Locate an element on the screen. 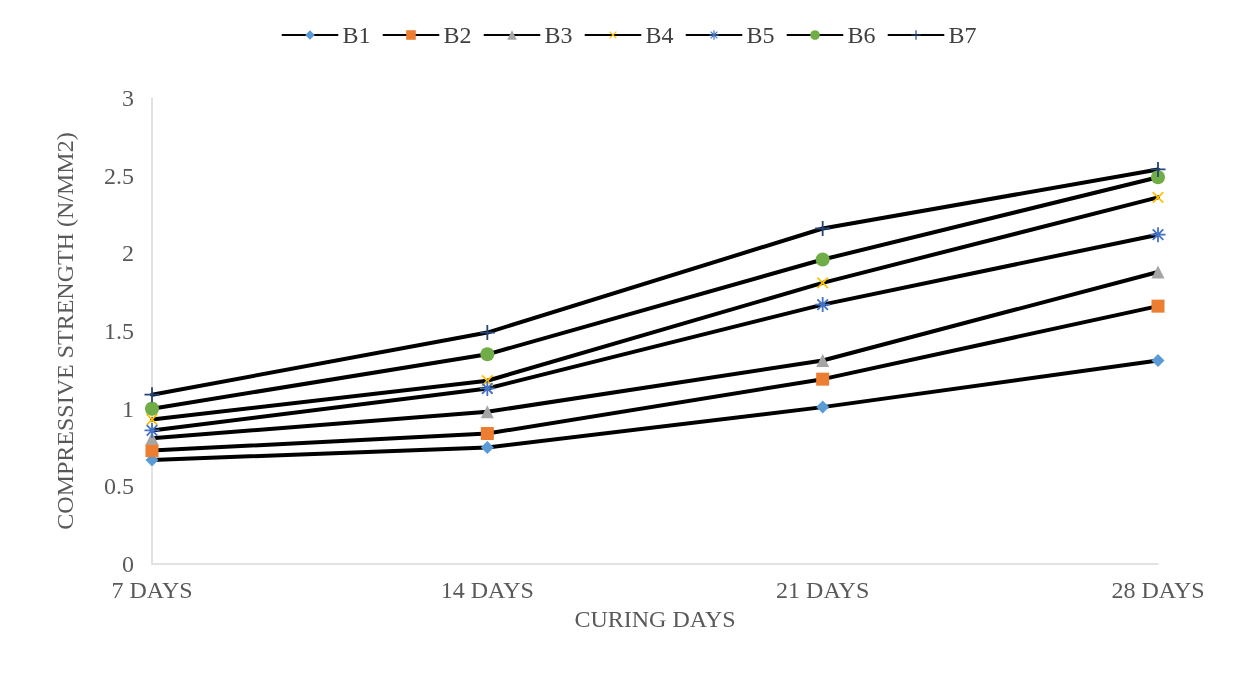  y-tick-label: 2 is located at coordinates (128, 253).